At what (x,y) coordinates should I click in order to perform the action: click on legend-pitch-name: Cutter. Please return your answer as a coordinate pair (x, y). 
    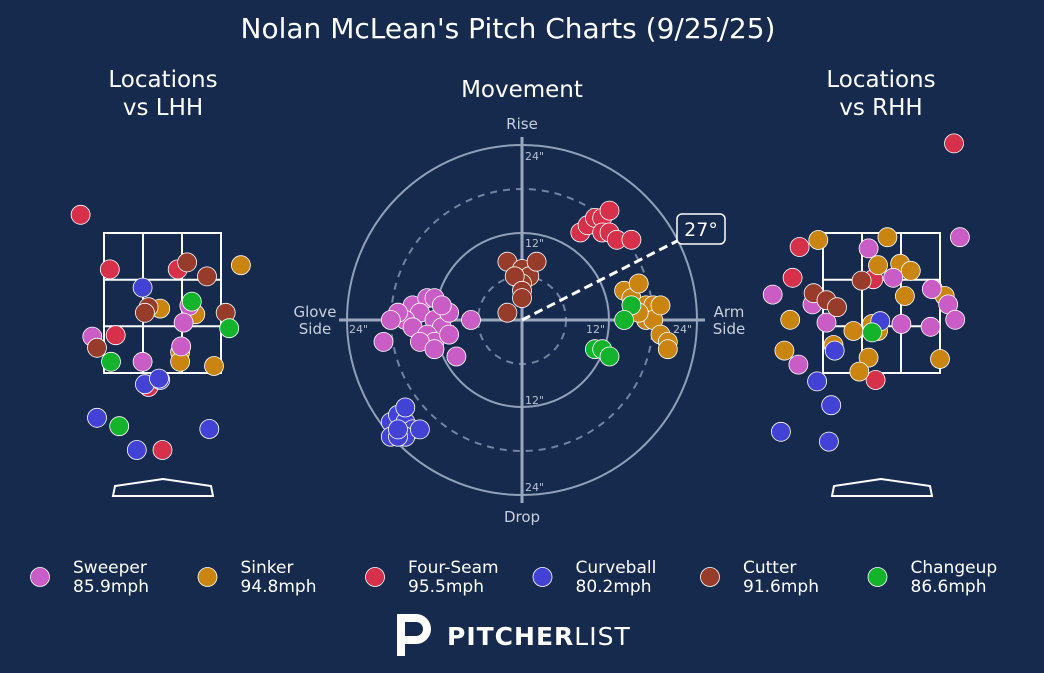
    Looking at the image, I should click on (769, 568).